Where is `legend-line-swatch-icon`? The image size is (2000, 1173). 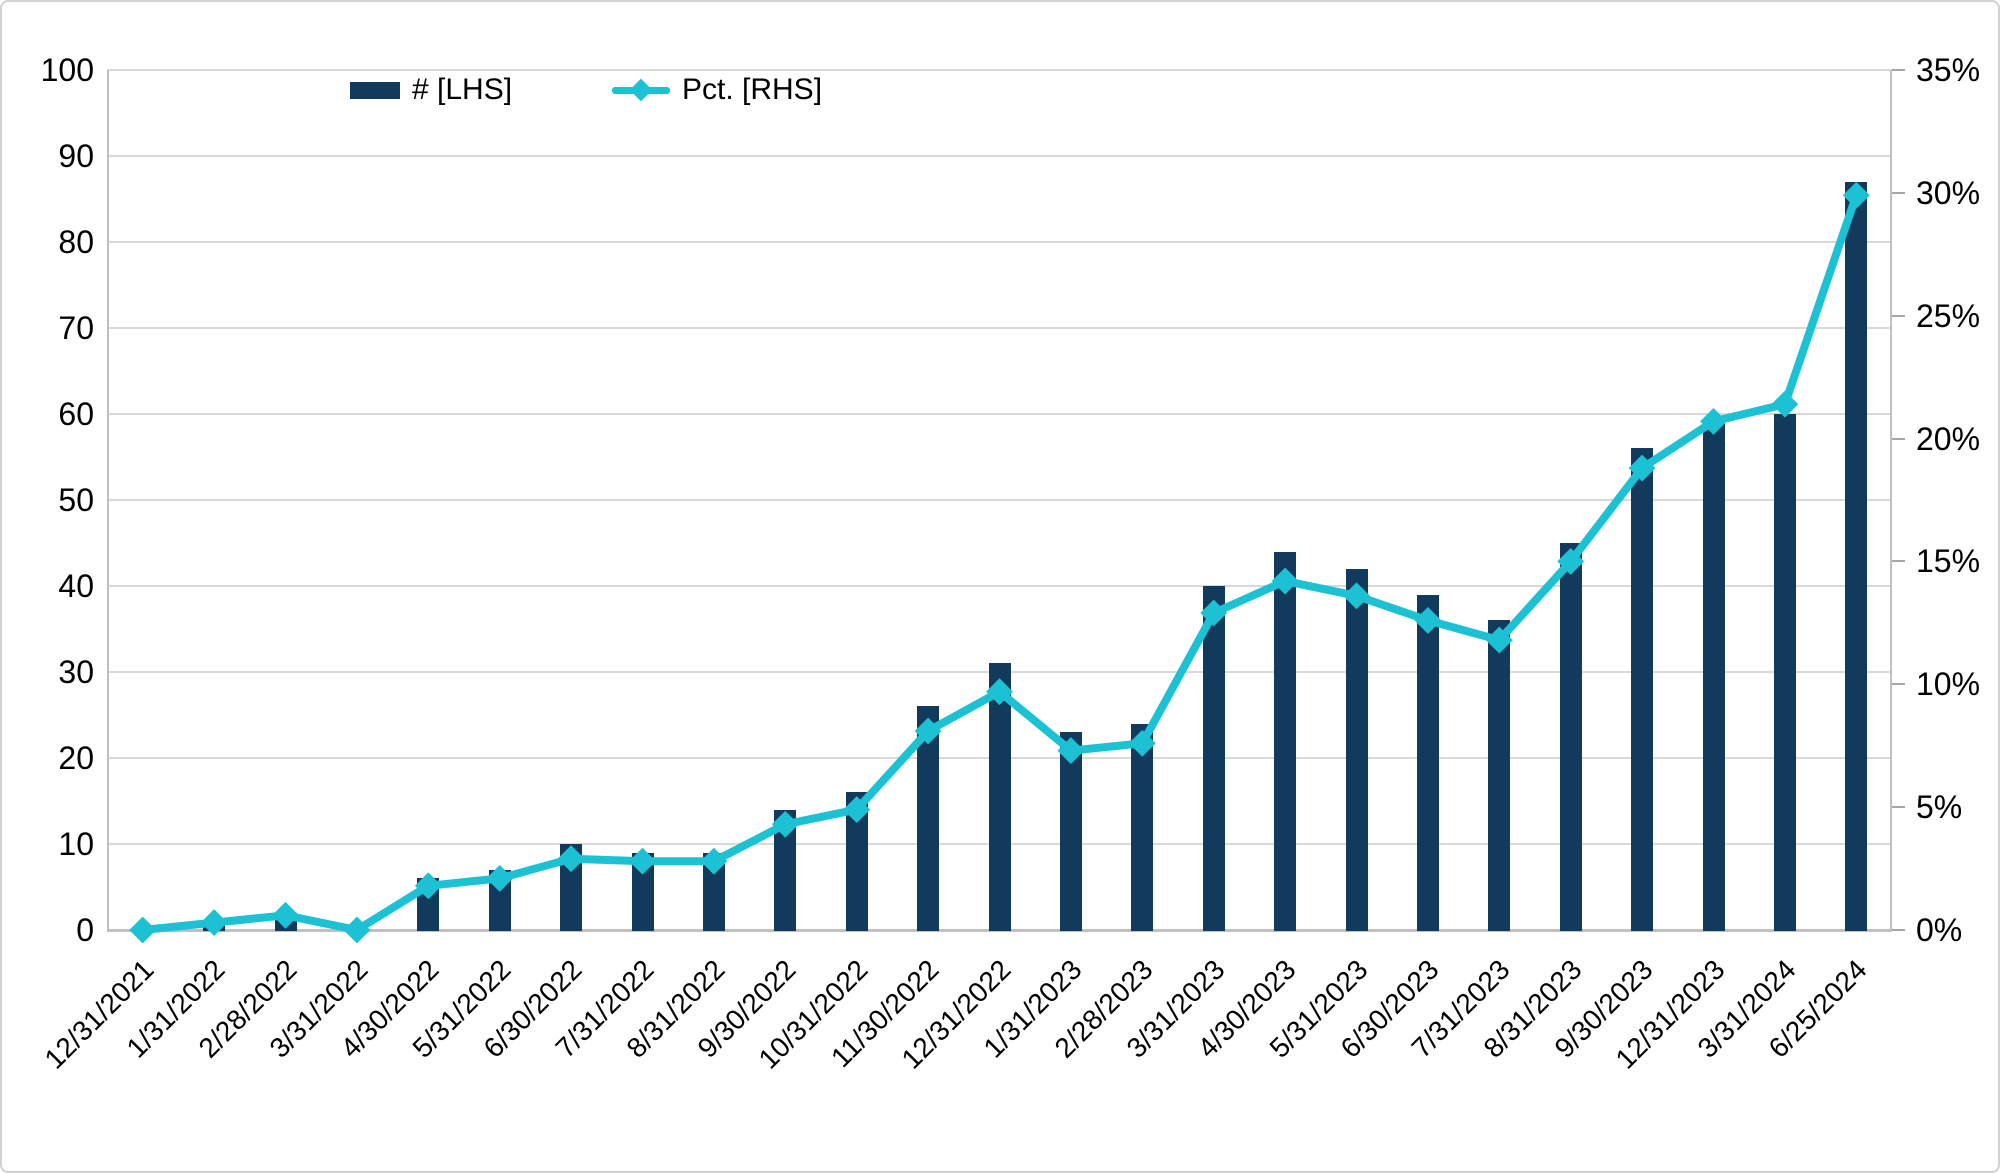 legend-line-swatch-icon is located at coordinates (641, 90).